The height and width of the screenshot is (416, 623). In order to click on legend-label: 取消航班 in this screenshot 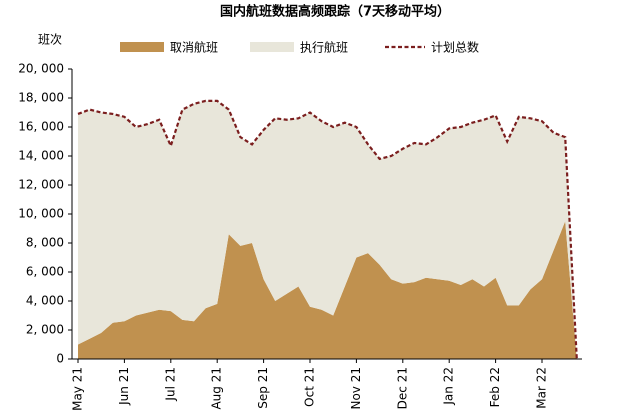, I will do `click(194, 47)`.